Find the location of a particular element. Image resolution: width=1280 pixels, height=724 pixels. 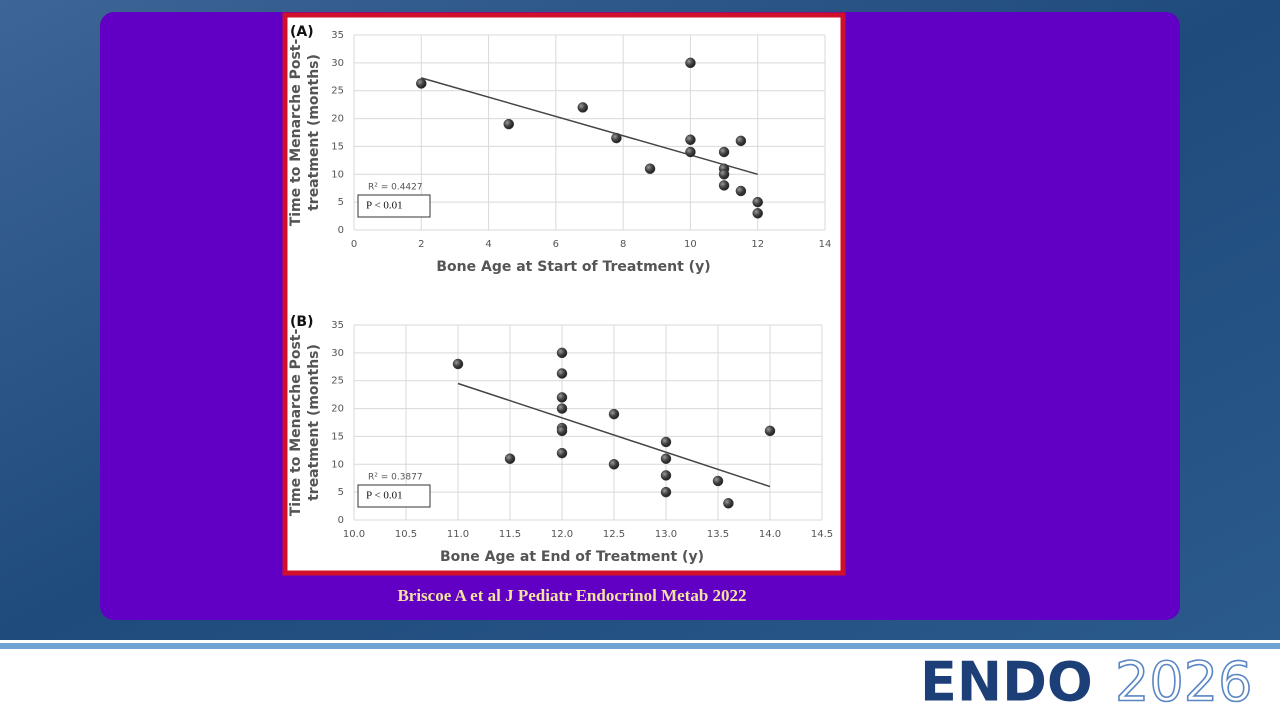

x-tick-label: 14 is located at coordinates (825, 244).